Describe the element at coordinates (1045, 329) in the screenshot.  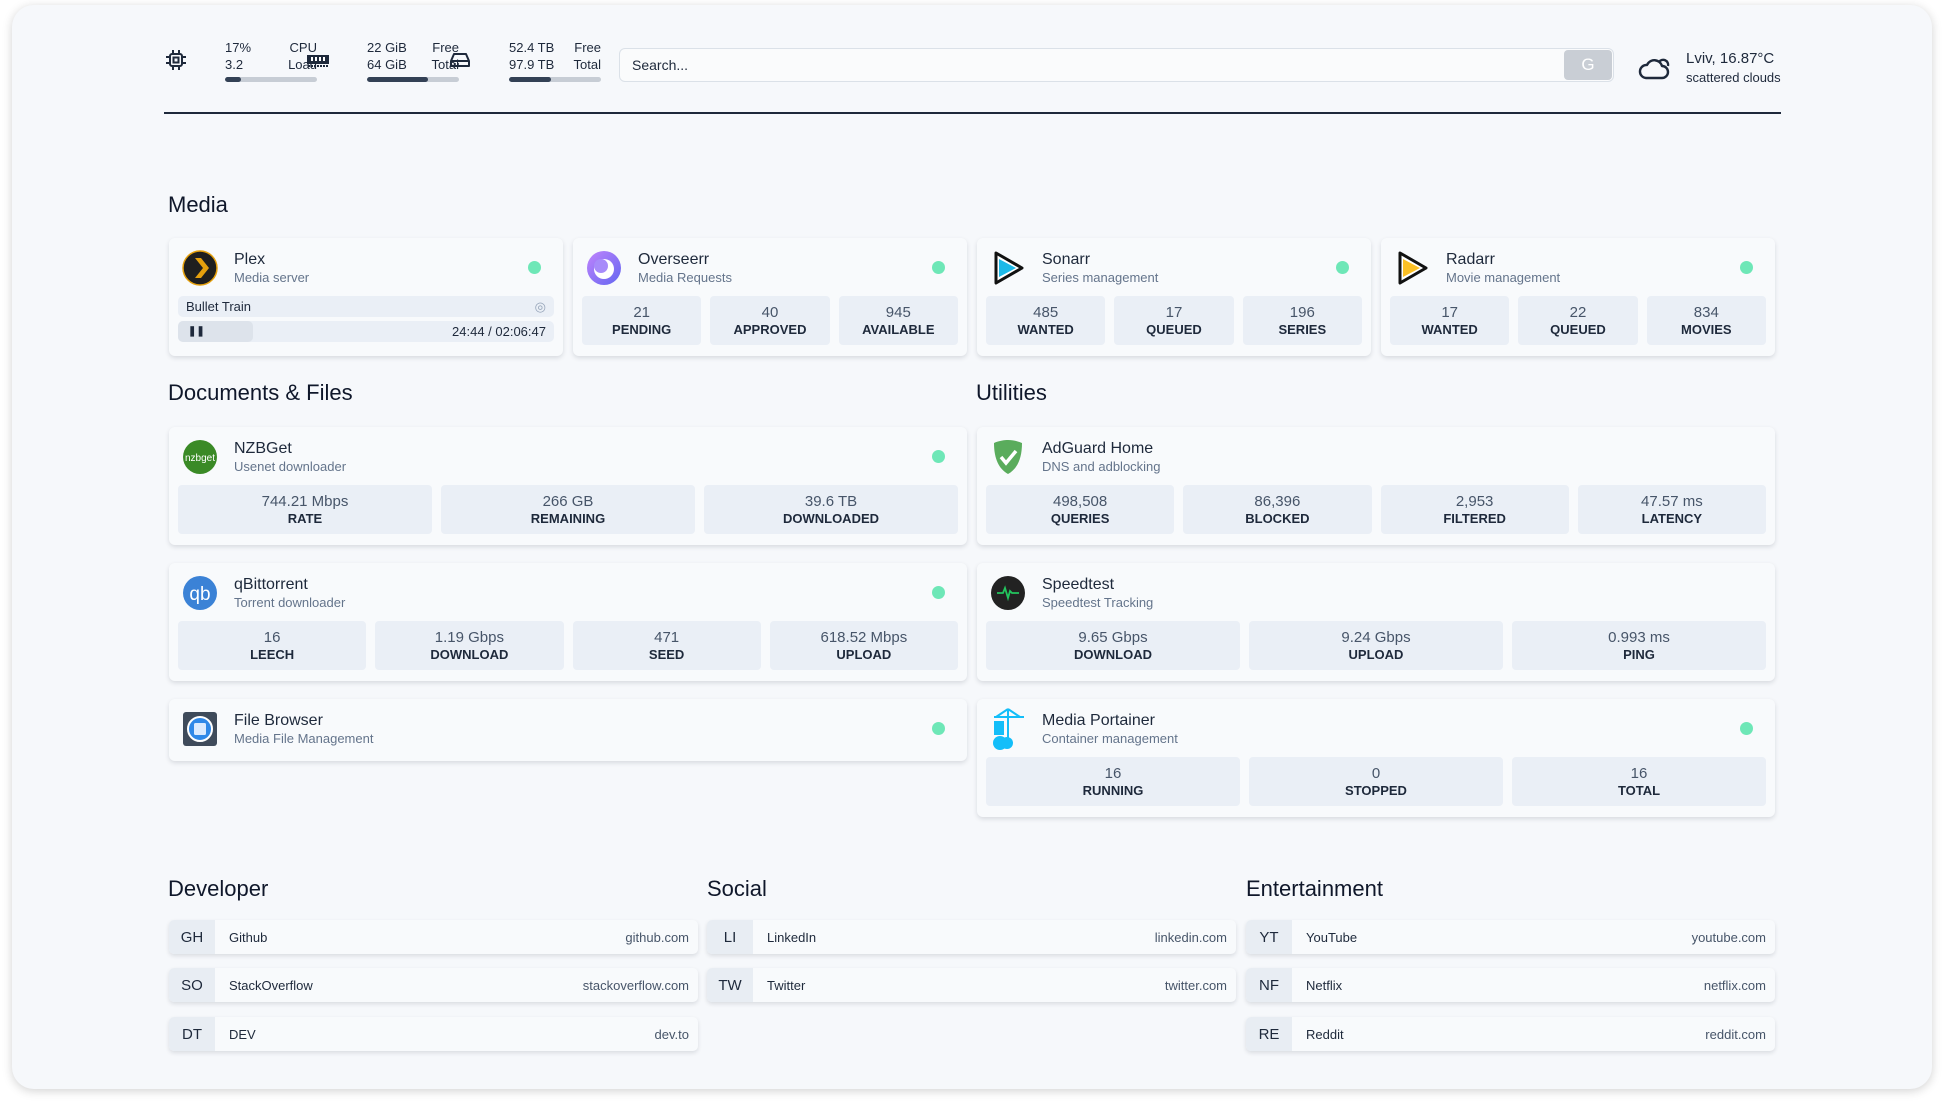
I see `stat-label: Wanted` at that location.